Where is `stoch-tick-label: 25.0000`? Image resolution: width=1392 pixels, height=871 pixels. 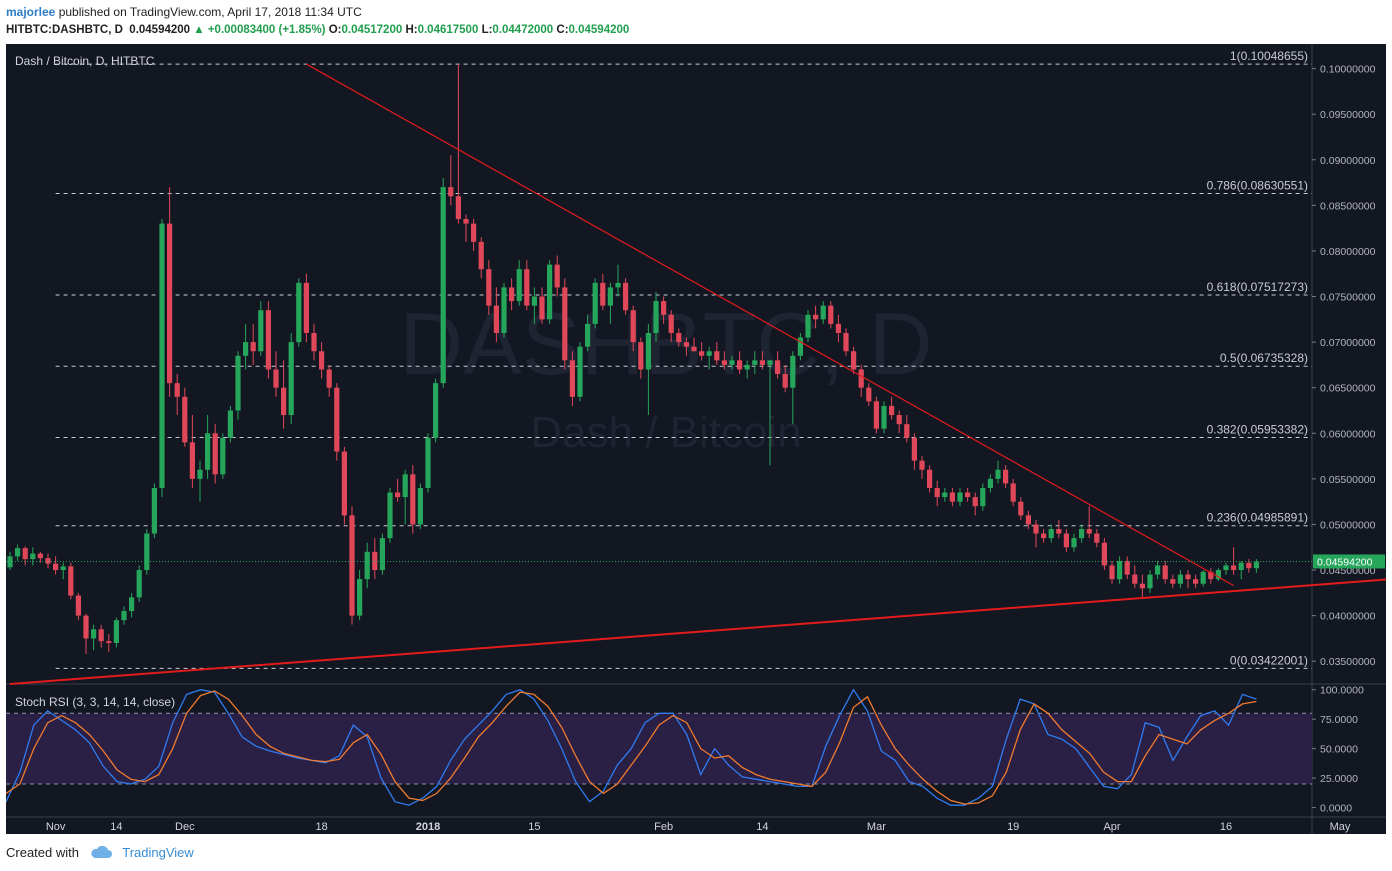 stoch-tick-label: 25.0000 is located at coordinates (1339, 779).